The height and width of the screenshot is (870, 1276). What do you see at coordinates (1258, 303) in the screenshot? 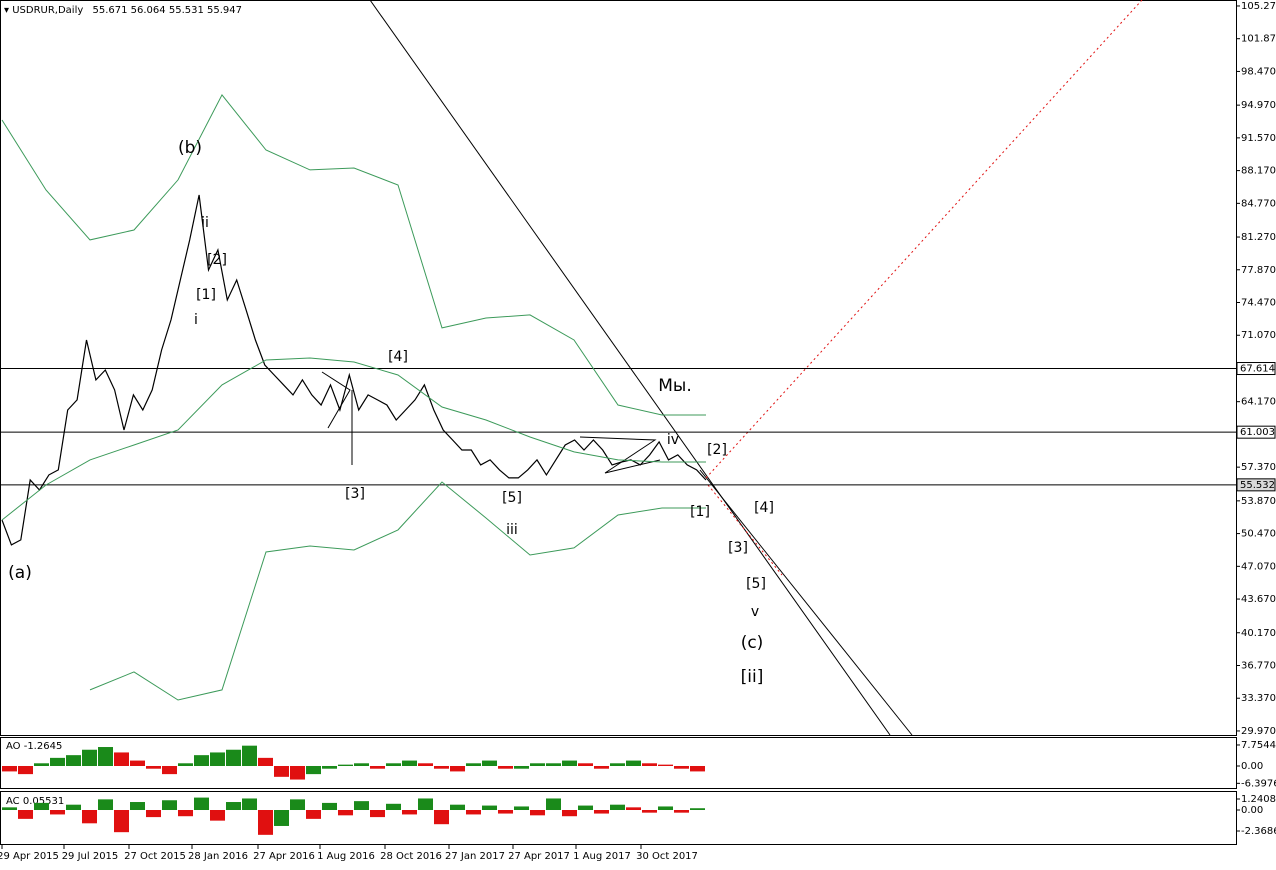
I see `y-tick-label: 74.470` at bounding box center [1258, 303].